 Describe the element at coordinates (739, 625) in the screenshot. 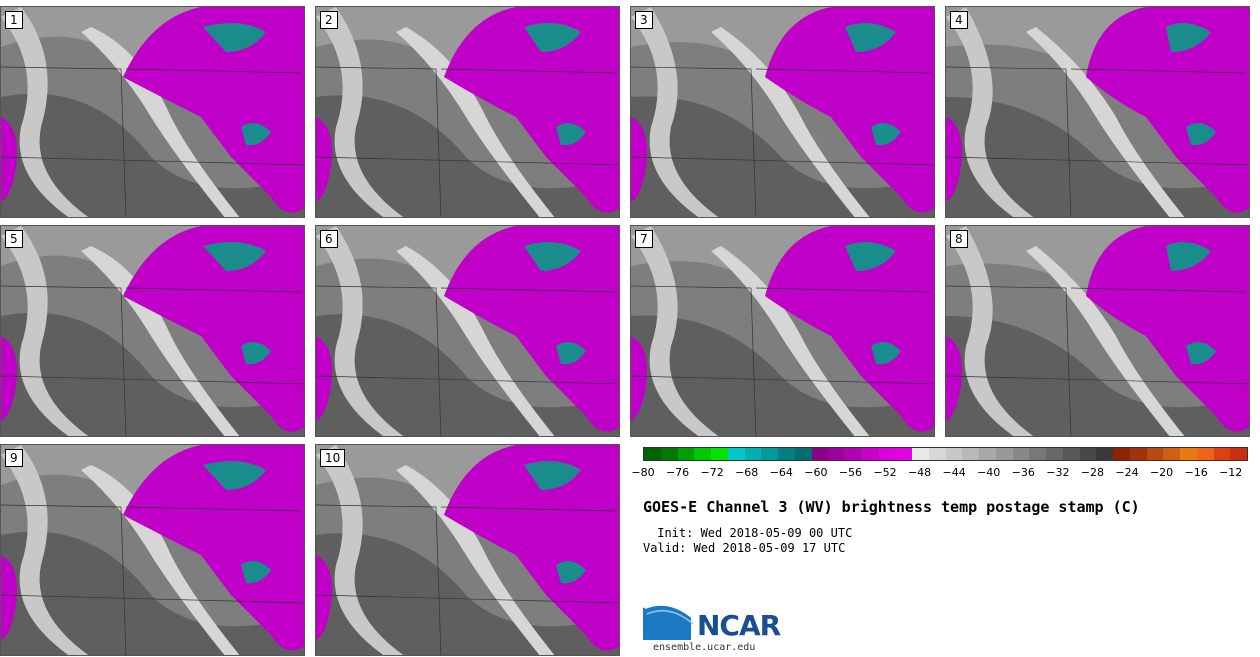

I see `logo-wordmark: NCAR` at that location.